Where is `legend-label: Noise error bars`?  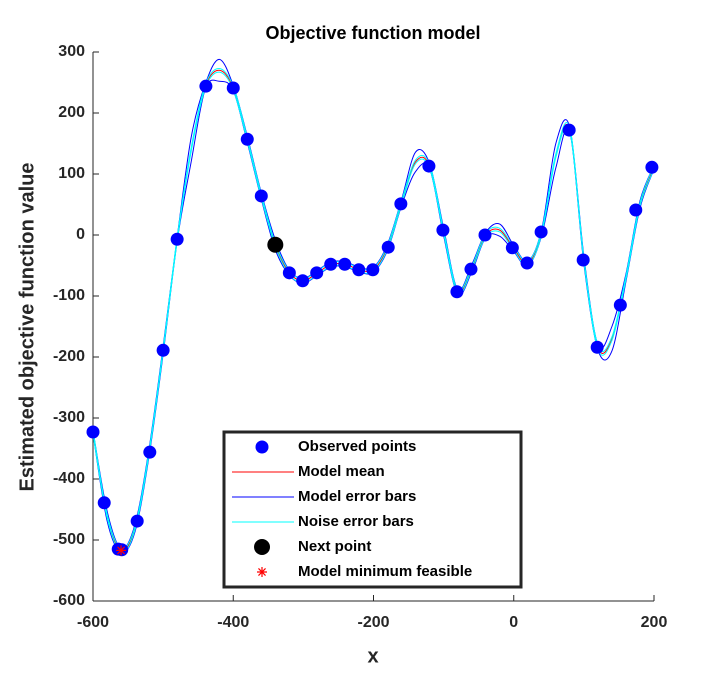 legend-label: Noise error bars is located at coordinates (356, 521).